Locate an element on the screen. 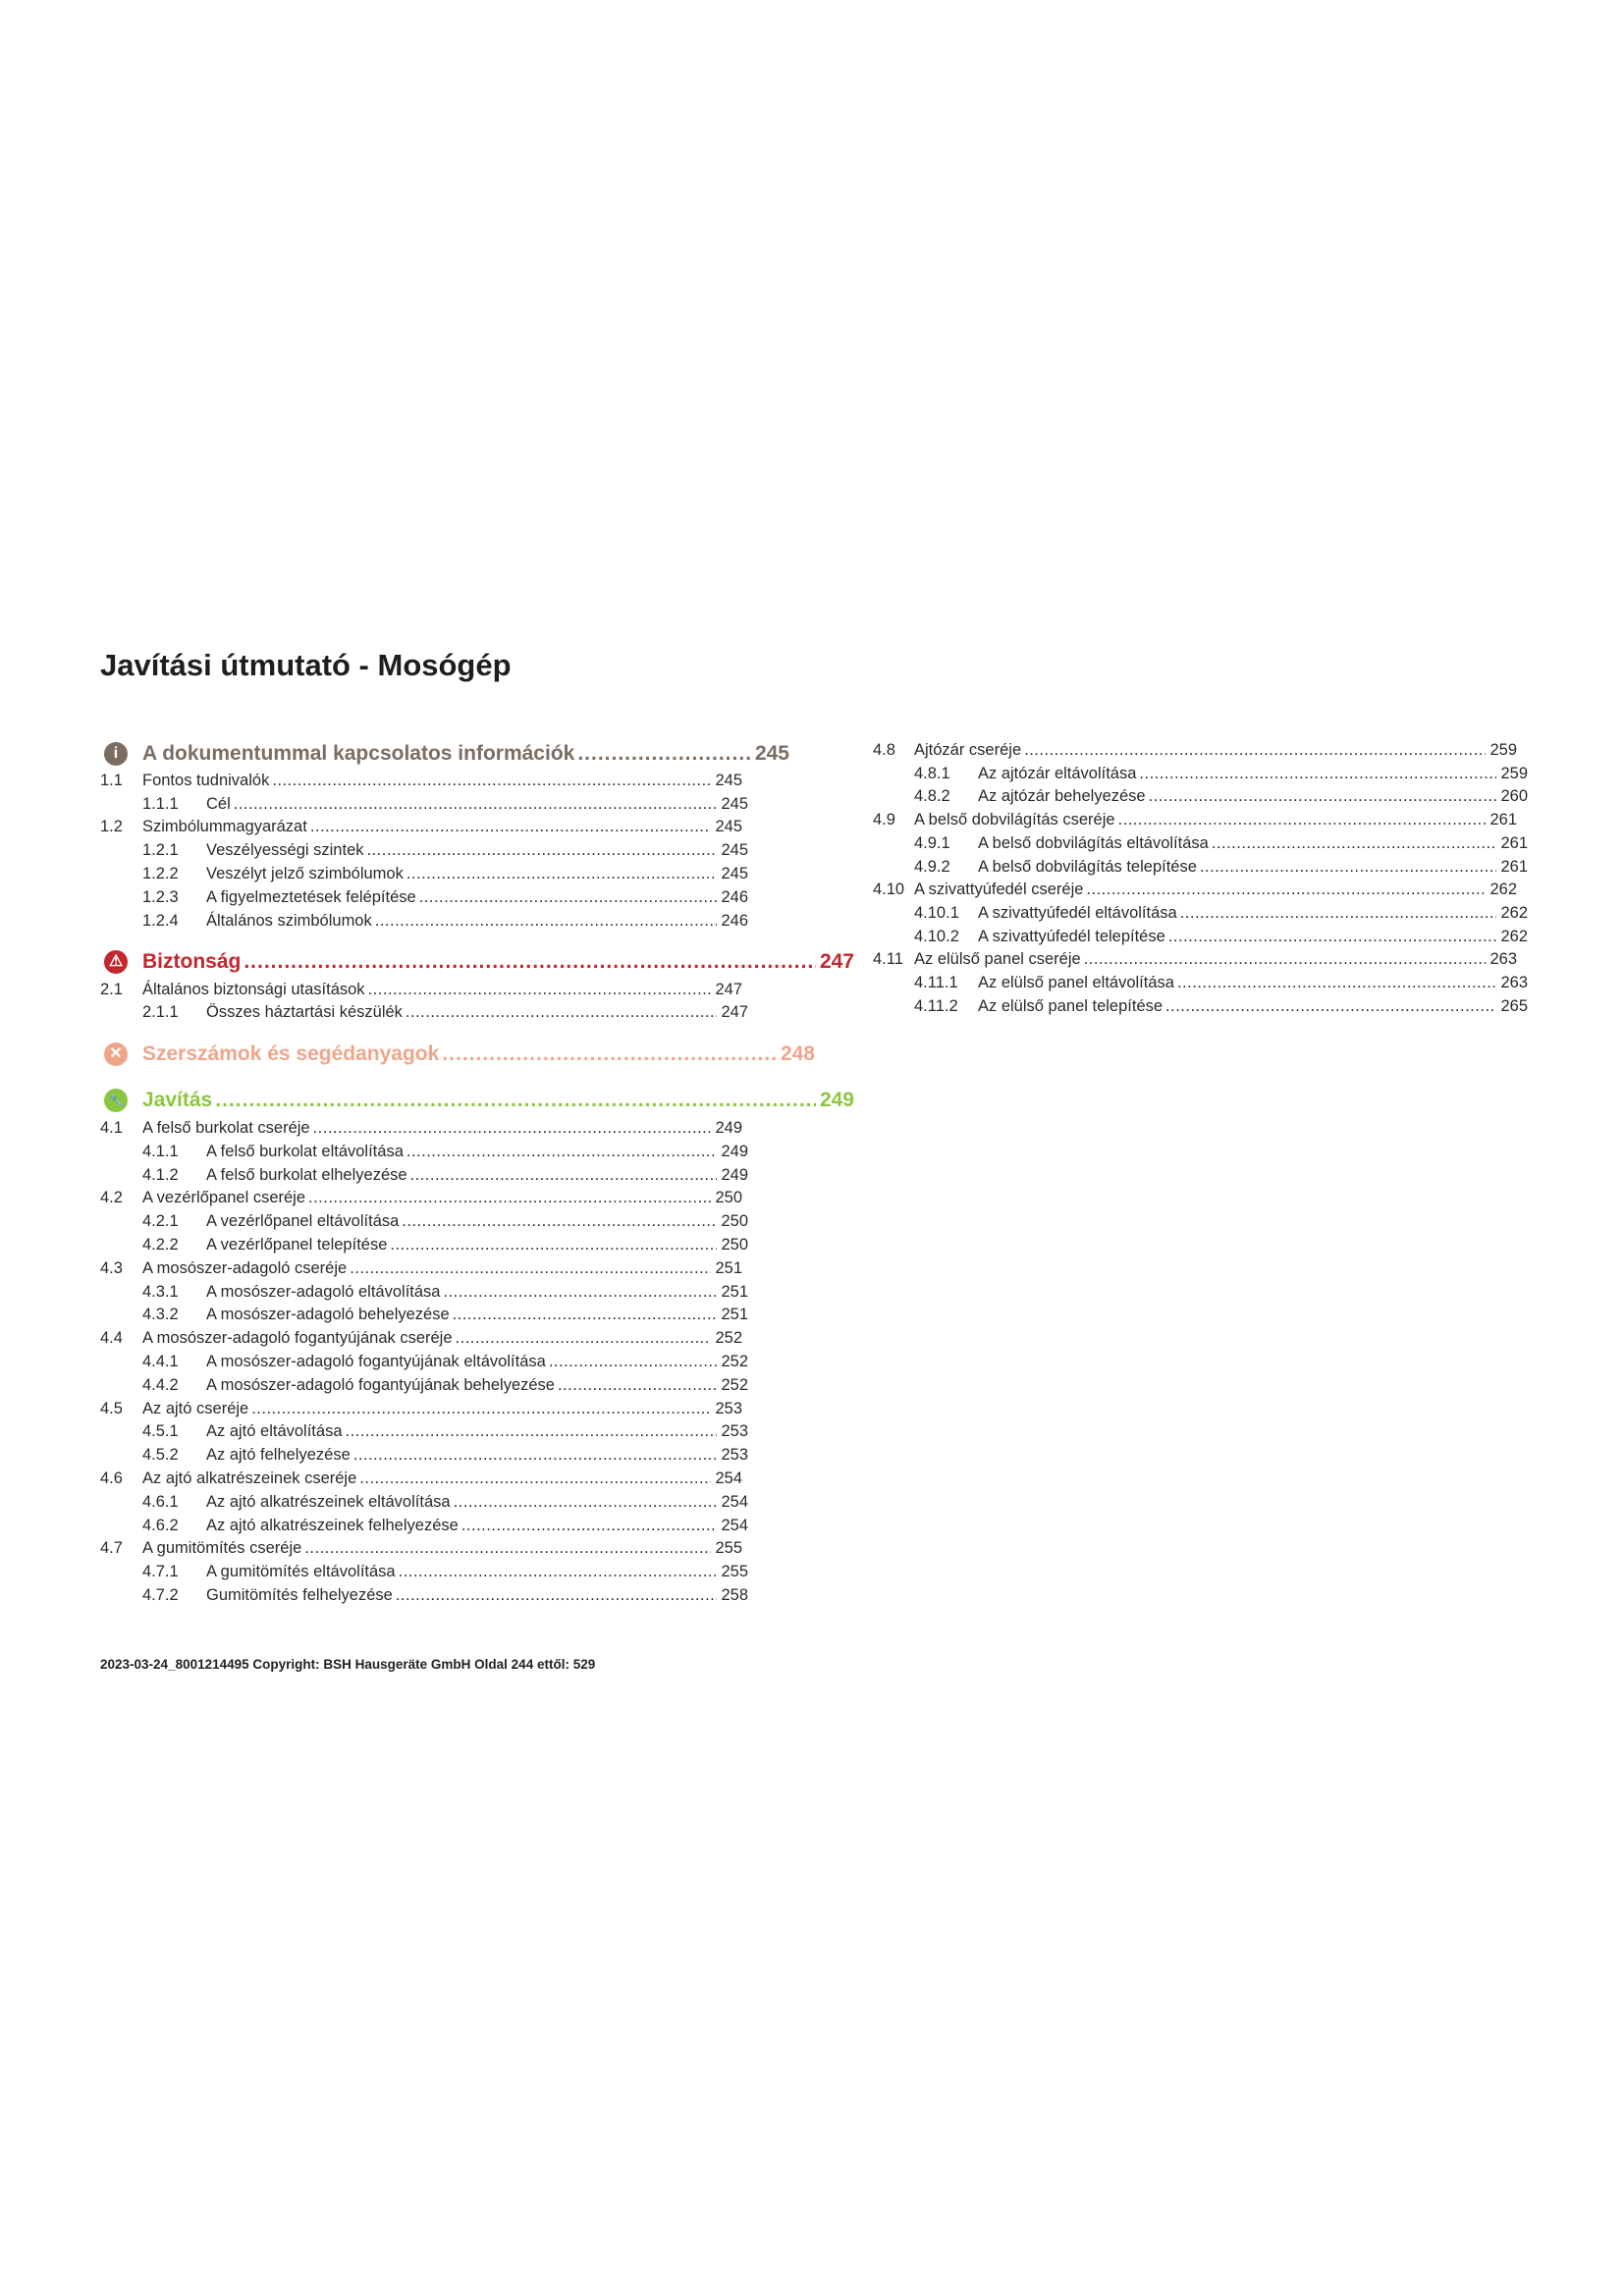 This screenshot has width=1624, height=2296. toc-entry: 2.1.1 Összes háztartási készülék 247 is located at coordinates (445, 1012).